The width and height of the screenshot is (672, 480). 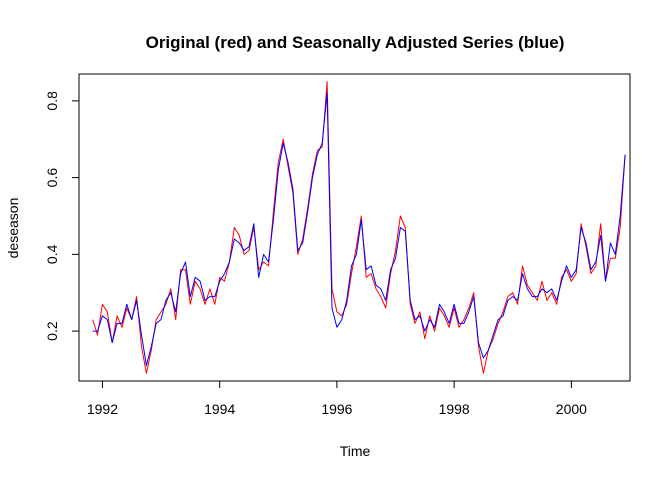 I want to click on x-tick-label: 1994, so click(x=219, y=409).